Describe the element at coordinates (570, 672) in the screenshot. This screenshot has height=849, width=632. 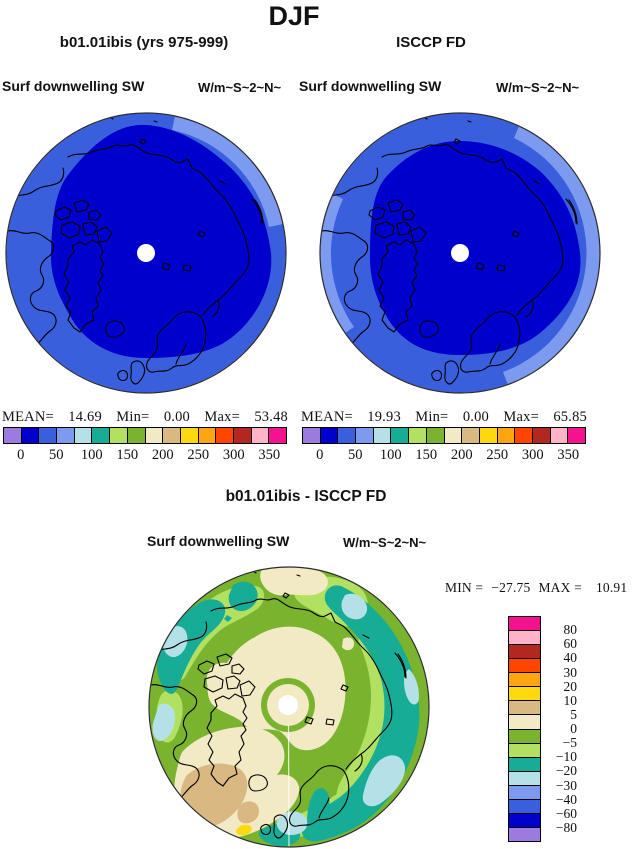
I see `colorbar-tick-label: 30` at that location.